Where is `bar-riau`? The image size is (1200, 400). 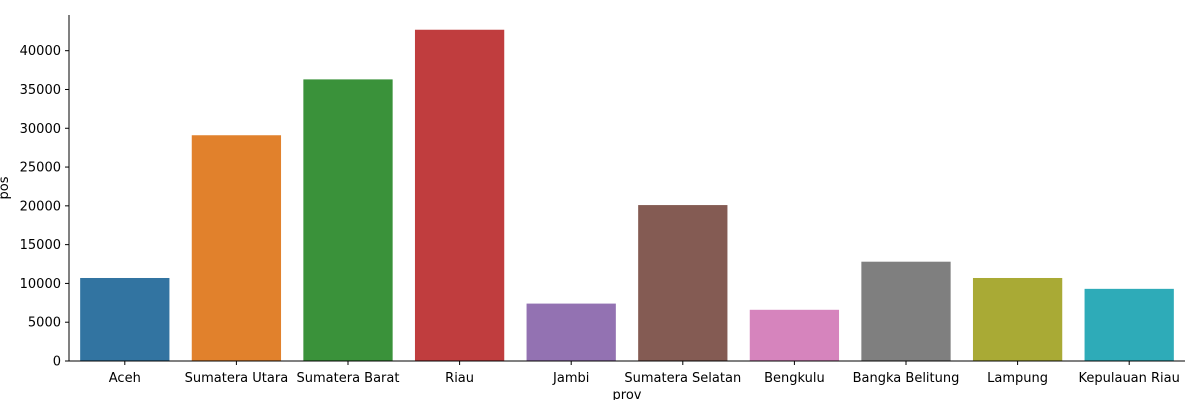 bar-riau is located at coordinates (459, 195).